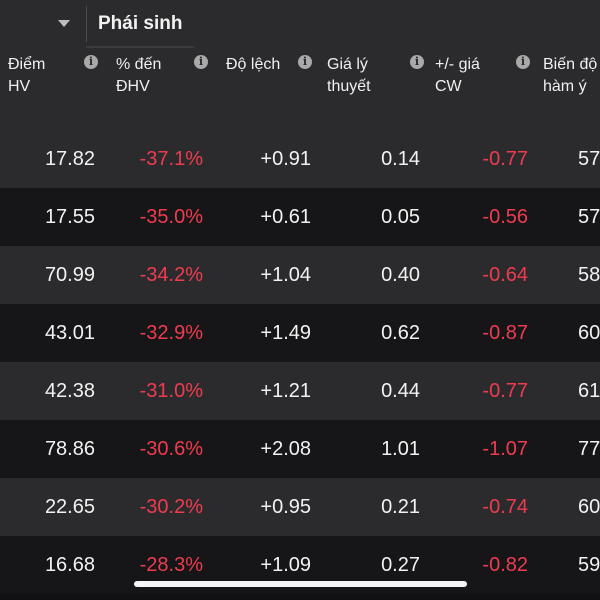 Image resolution: width=600 pixels, height=600 pixels. I want to click on column-header-gia-cw: +/- giá CW, so click(457, 76).